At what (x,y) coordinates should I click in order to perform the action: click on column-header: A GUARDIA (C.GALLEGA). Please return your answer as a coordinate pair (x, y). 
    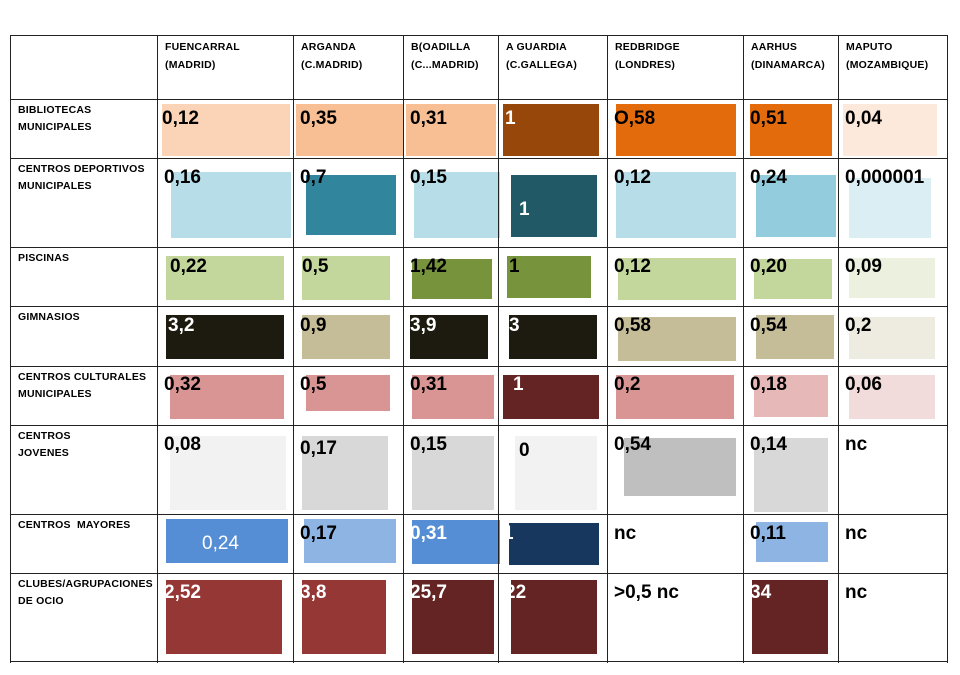
    Looking at the image, I should click on (553, 68).